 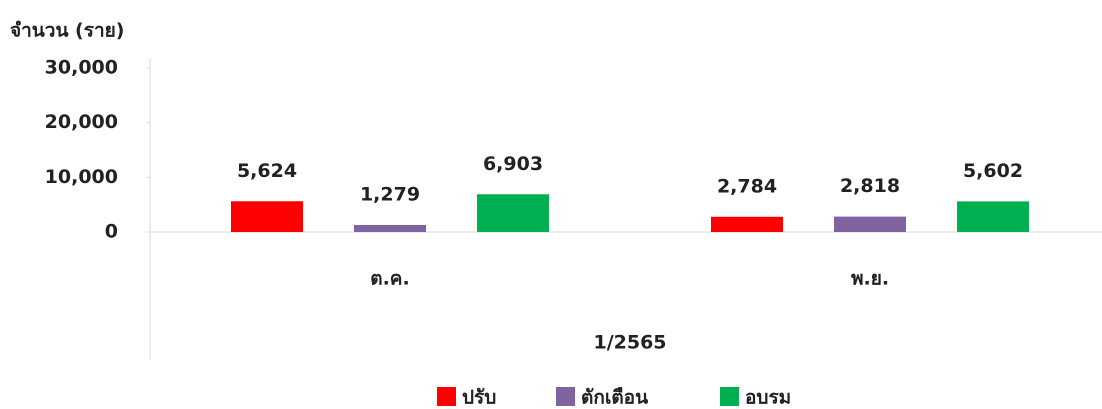 I want to click on y-tick-label: 10,000, so click(x=81, y=177).